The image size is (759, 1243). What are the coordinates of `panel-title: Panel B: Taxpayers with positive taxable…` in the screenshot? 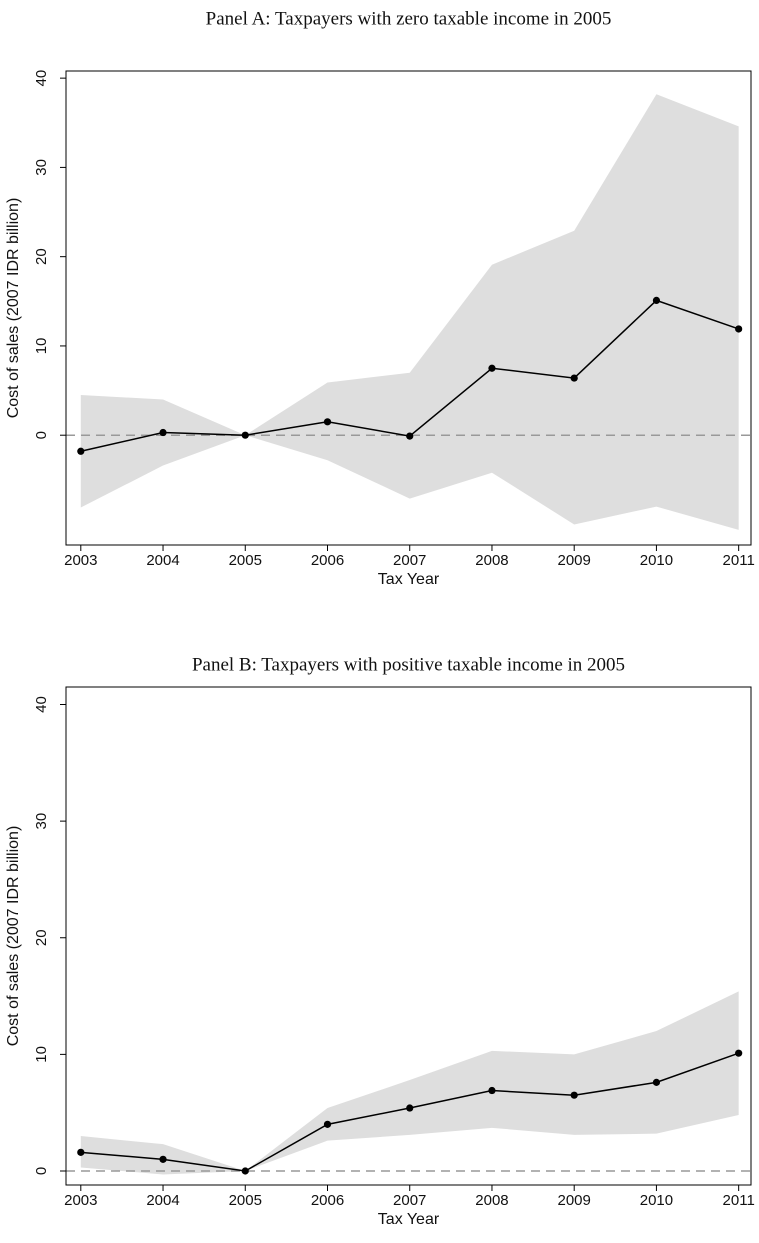 It's located at (408, 664).